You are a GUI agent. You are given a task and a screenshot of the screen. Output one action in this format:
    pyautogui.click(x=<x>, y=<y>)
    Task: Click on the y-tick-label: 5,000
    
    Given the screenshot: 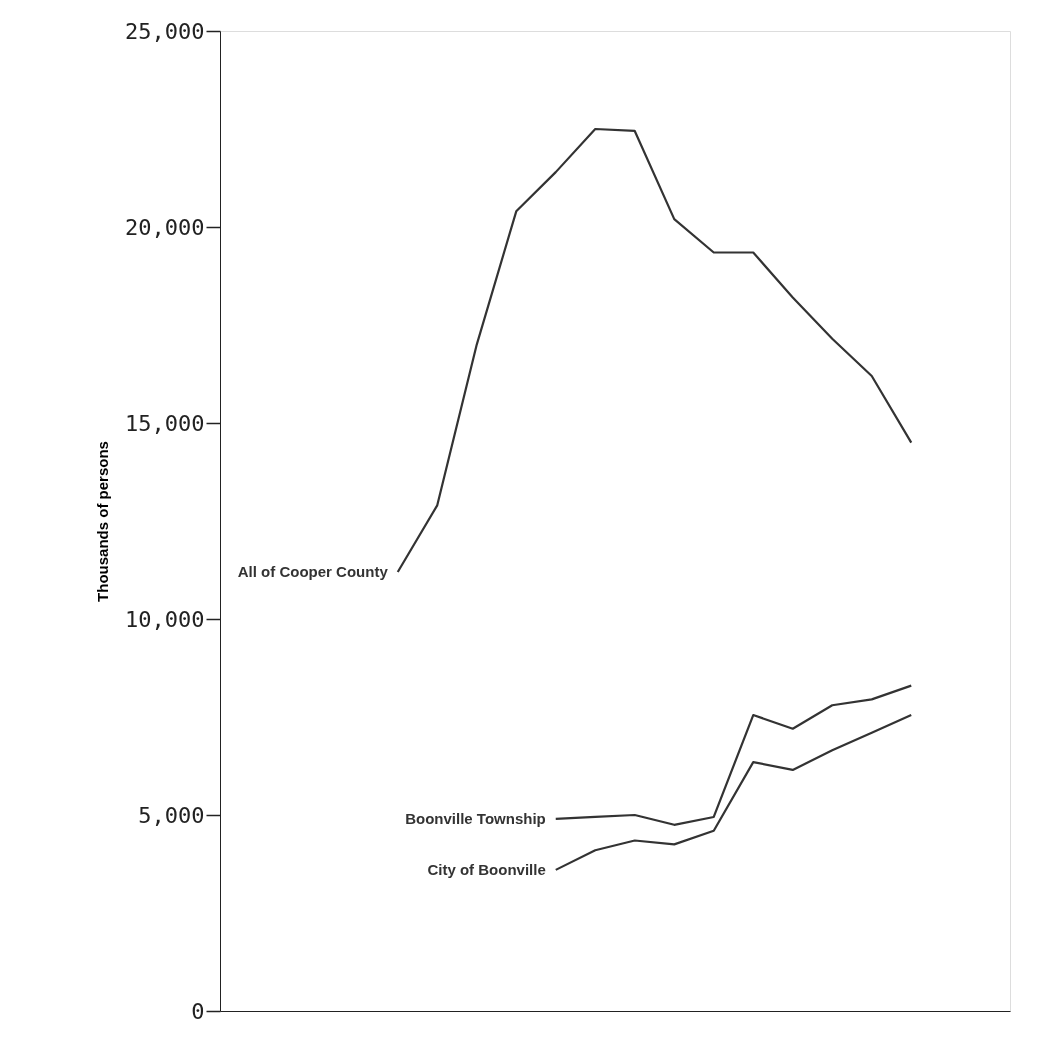 What is the action you would take?
    pyautogui.click(x=171, y=815)
    